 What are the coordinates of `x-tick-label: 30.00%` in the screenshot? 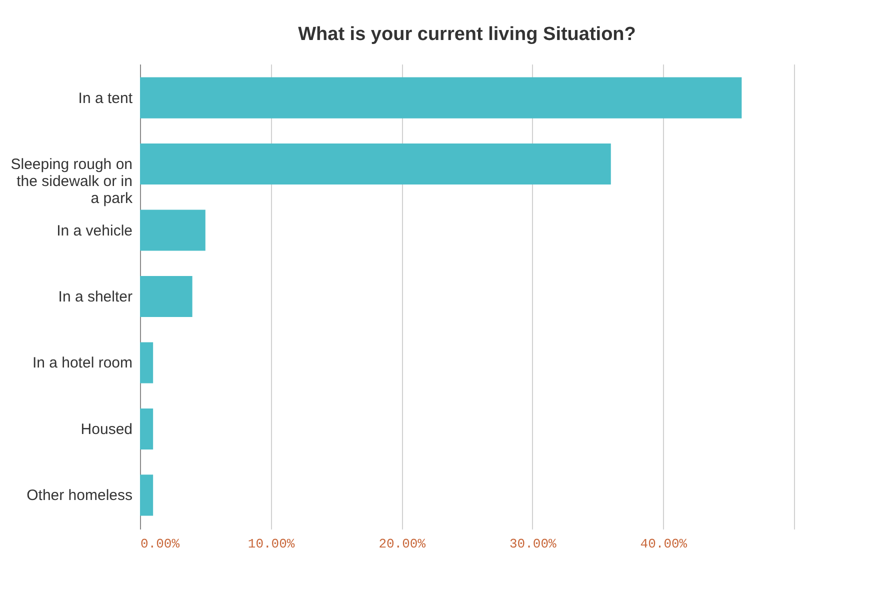 It's located at (532, 544).